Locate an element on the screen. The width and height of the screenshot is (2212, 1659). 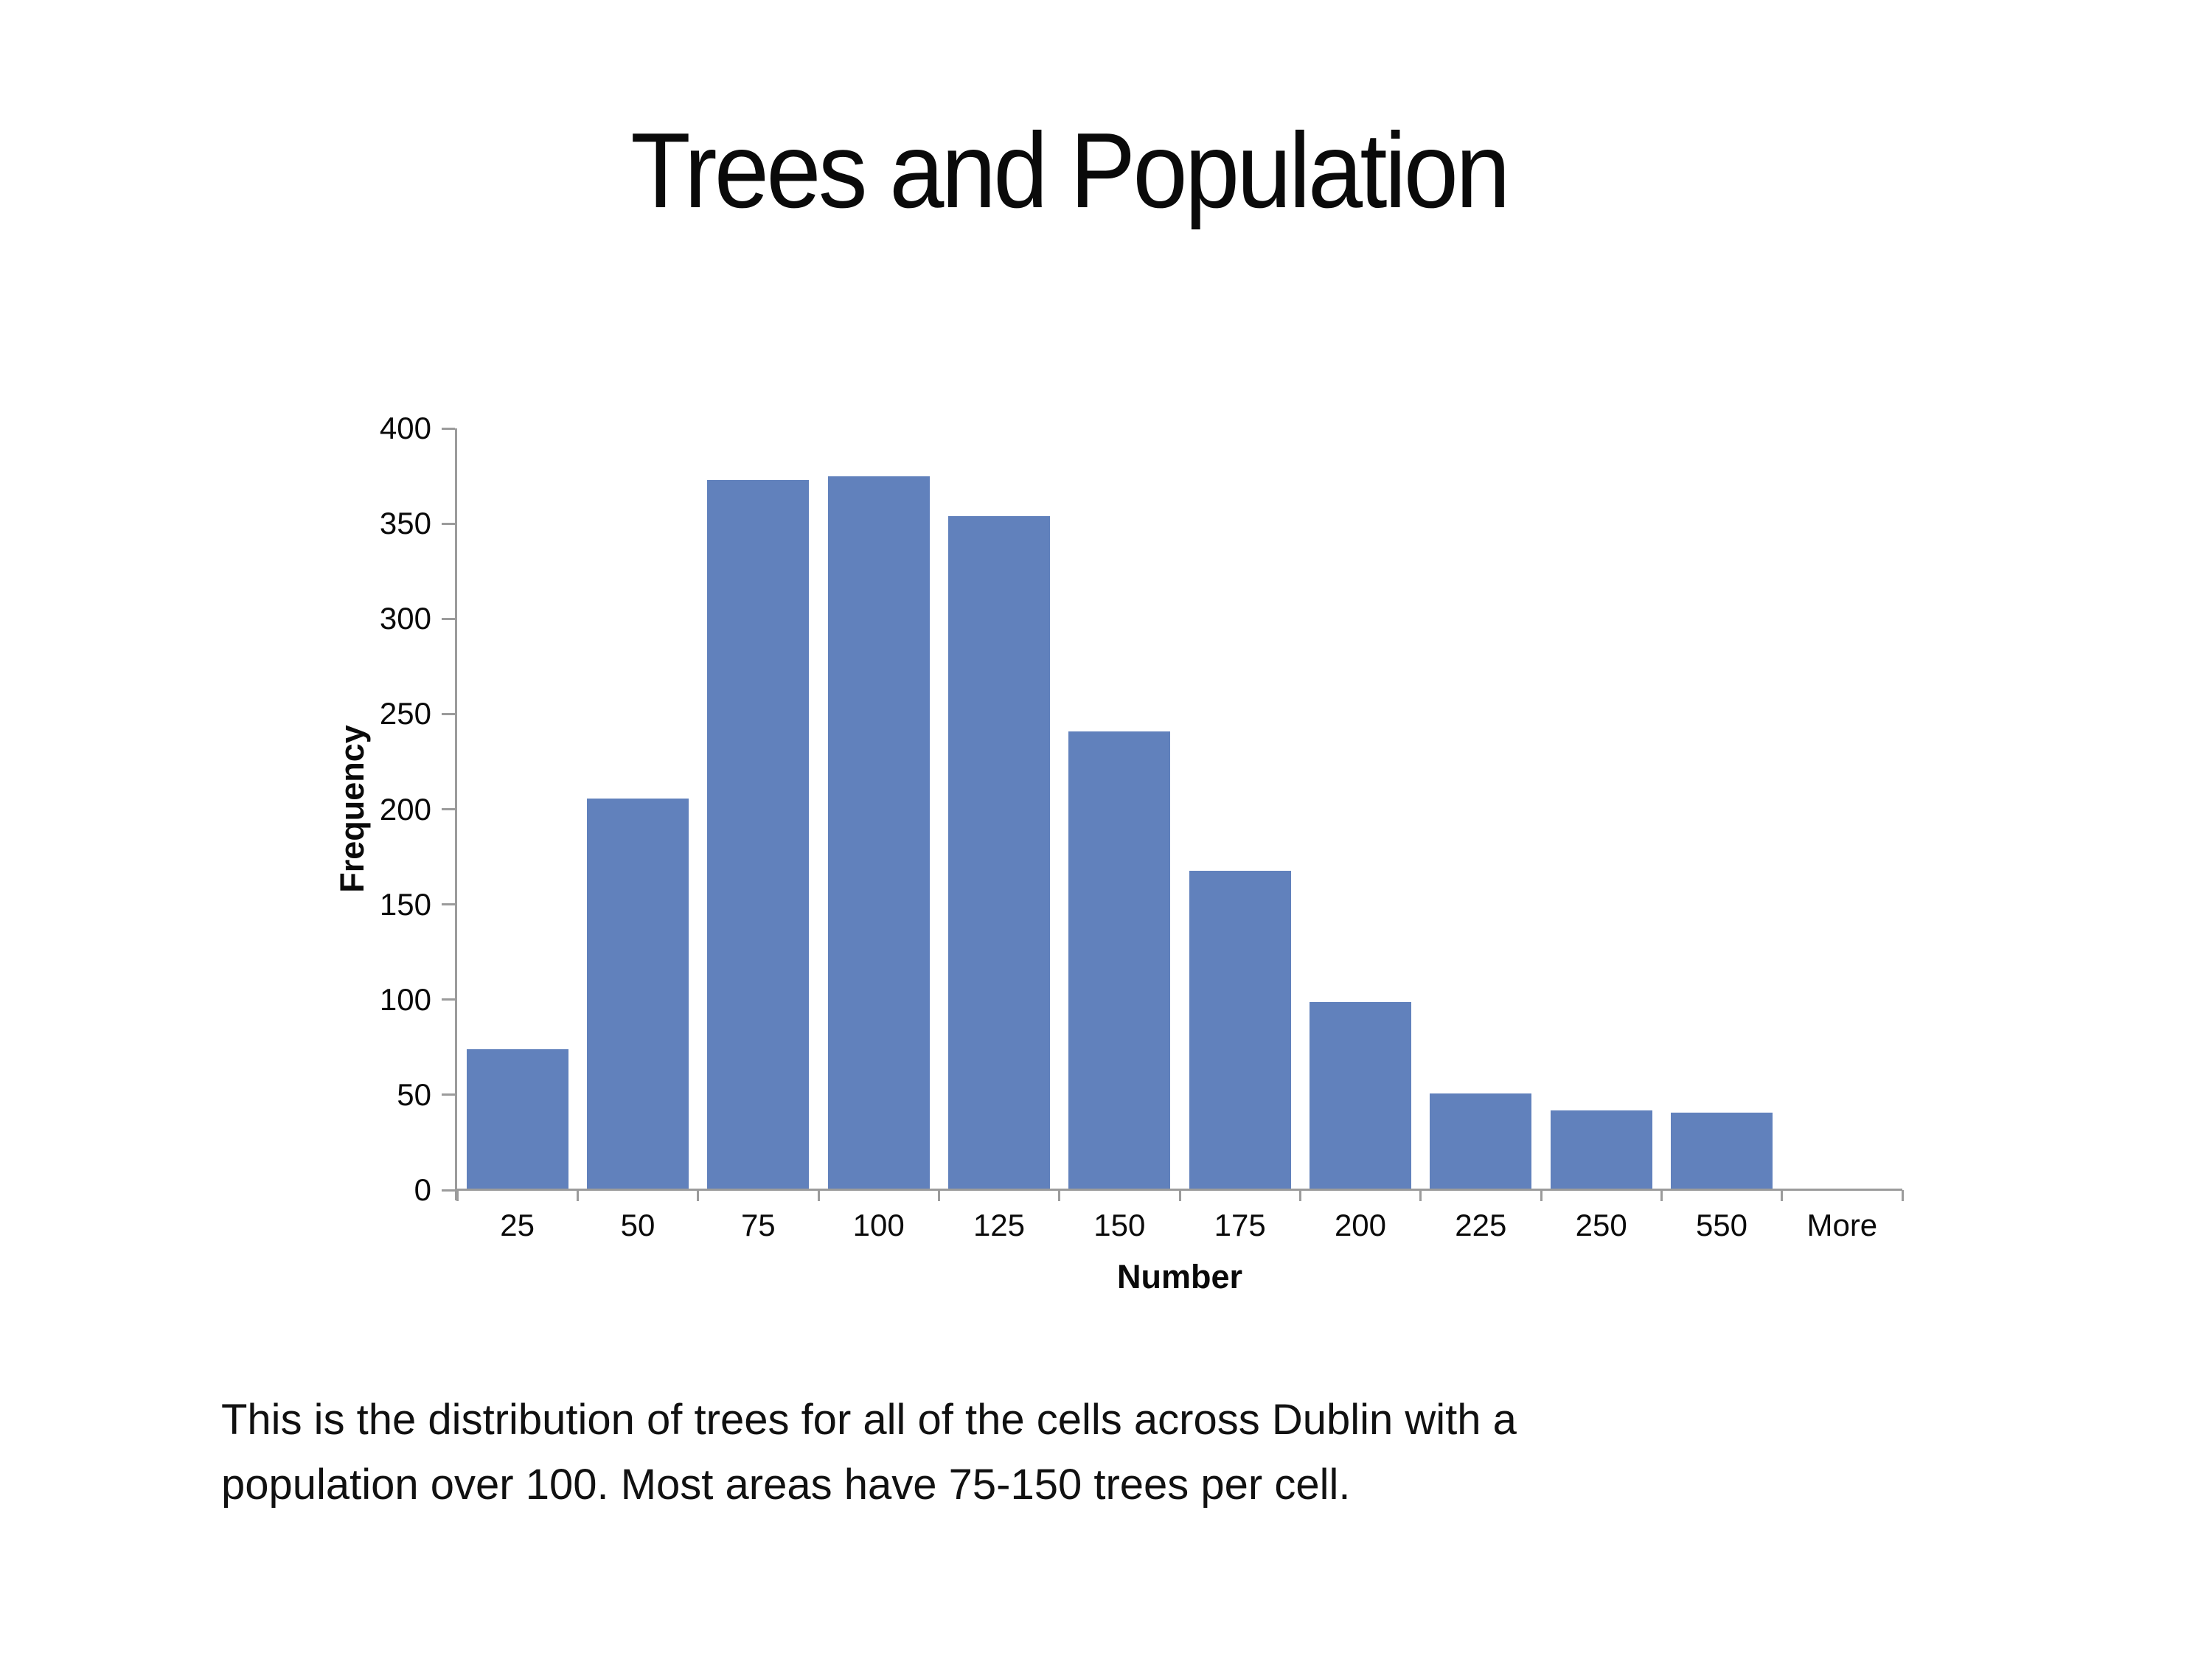
y-tick-label: 300 is located at coordinates (405, 618).